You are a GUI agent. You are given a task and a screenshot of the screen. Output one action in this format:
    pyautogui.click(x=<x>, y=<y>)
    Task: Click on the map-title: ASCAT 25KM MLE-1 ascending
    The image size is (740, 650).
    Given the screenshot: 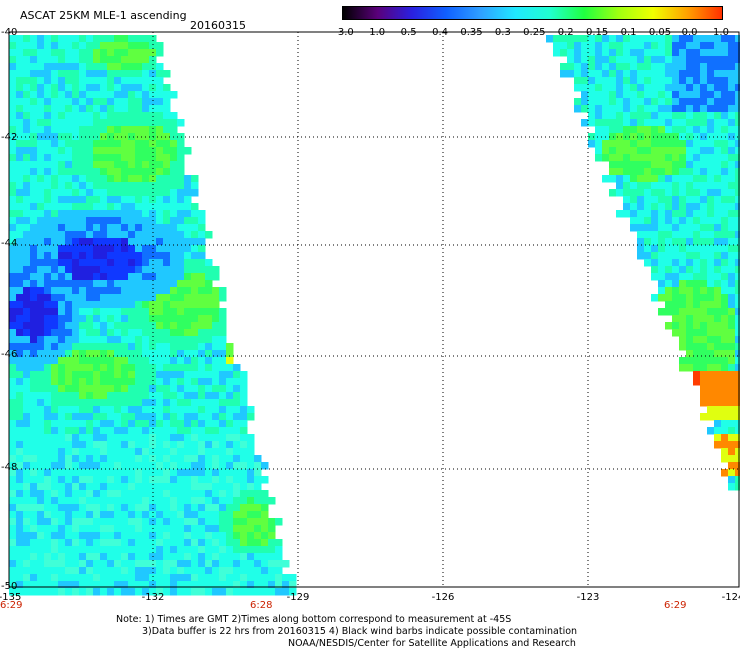 What is the action you would take?
    pyautogui.click(x=103, y=15)
    